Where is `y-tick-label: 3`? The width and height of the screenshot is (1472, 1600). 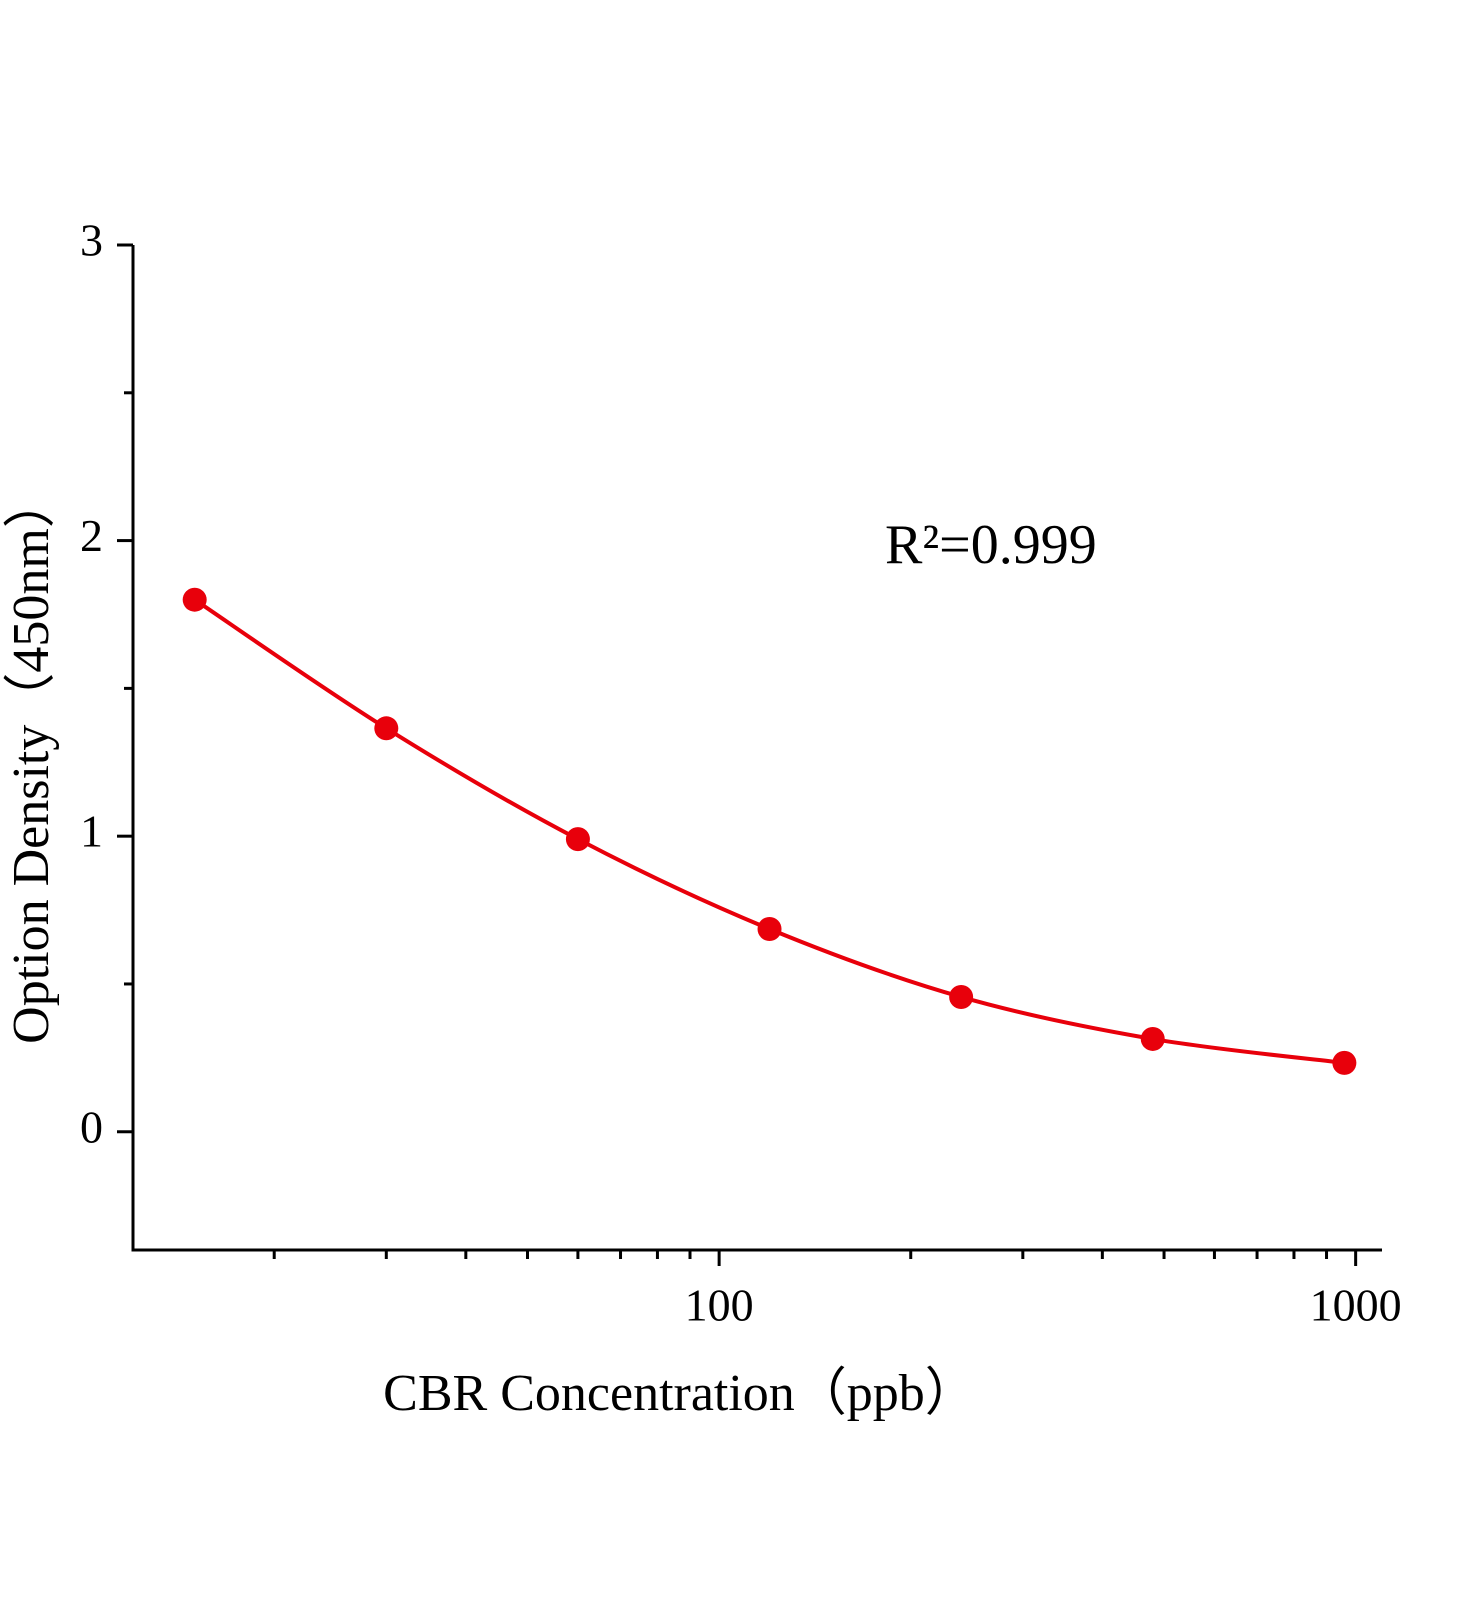
y-tick-label: 3 is located at coordinates (91, 240).